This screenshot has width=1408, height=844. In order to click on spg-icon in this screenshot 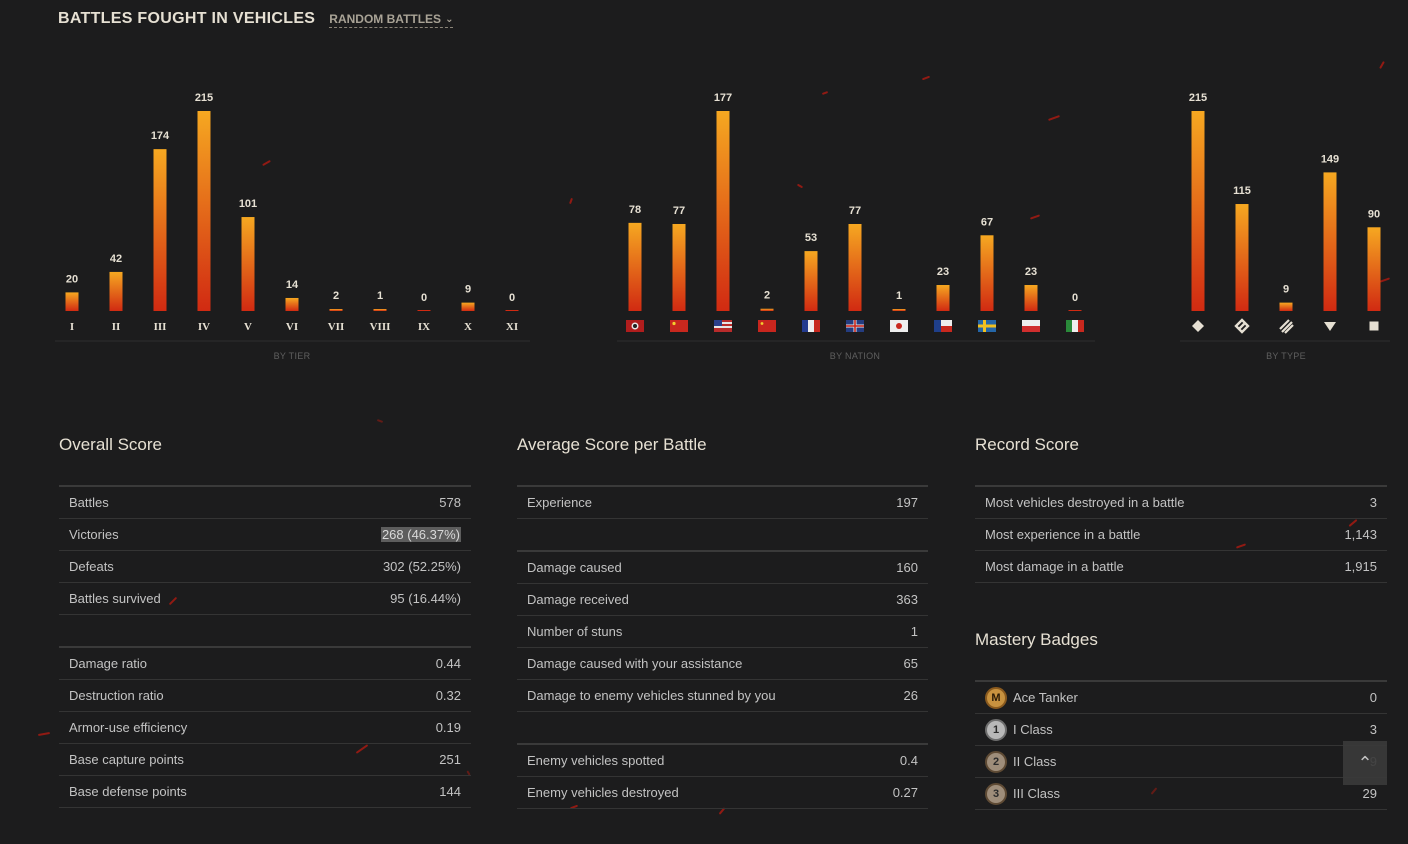, I will do `click(1374, 326)`.